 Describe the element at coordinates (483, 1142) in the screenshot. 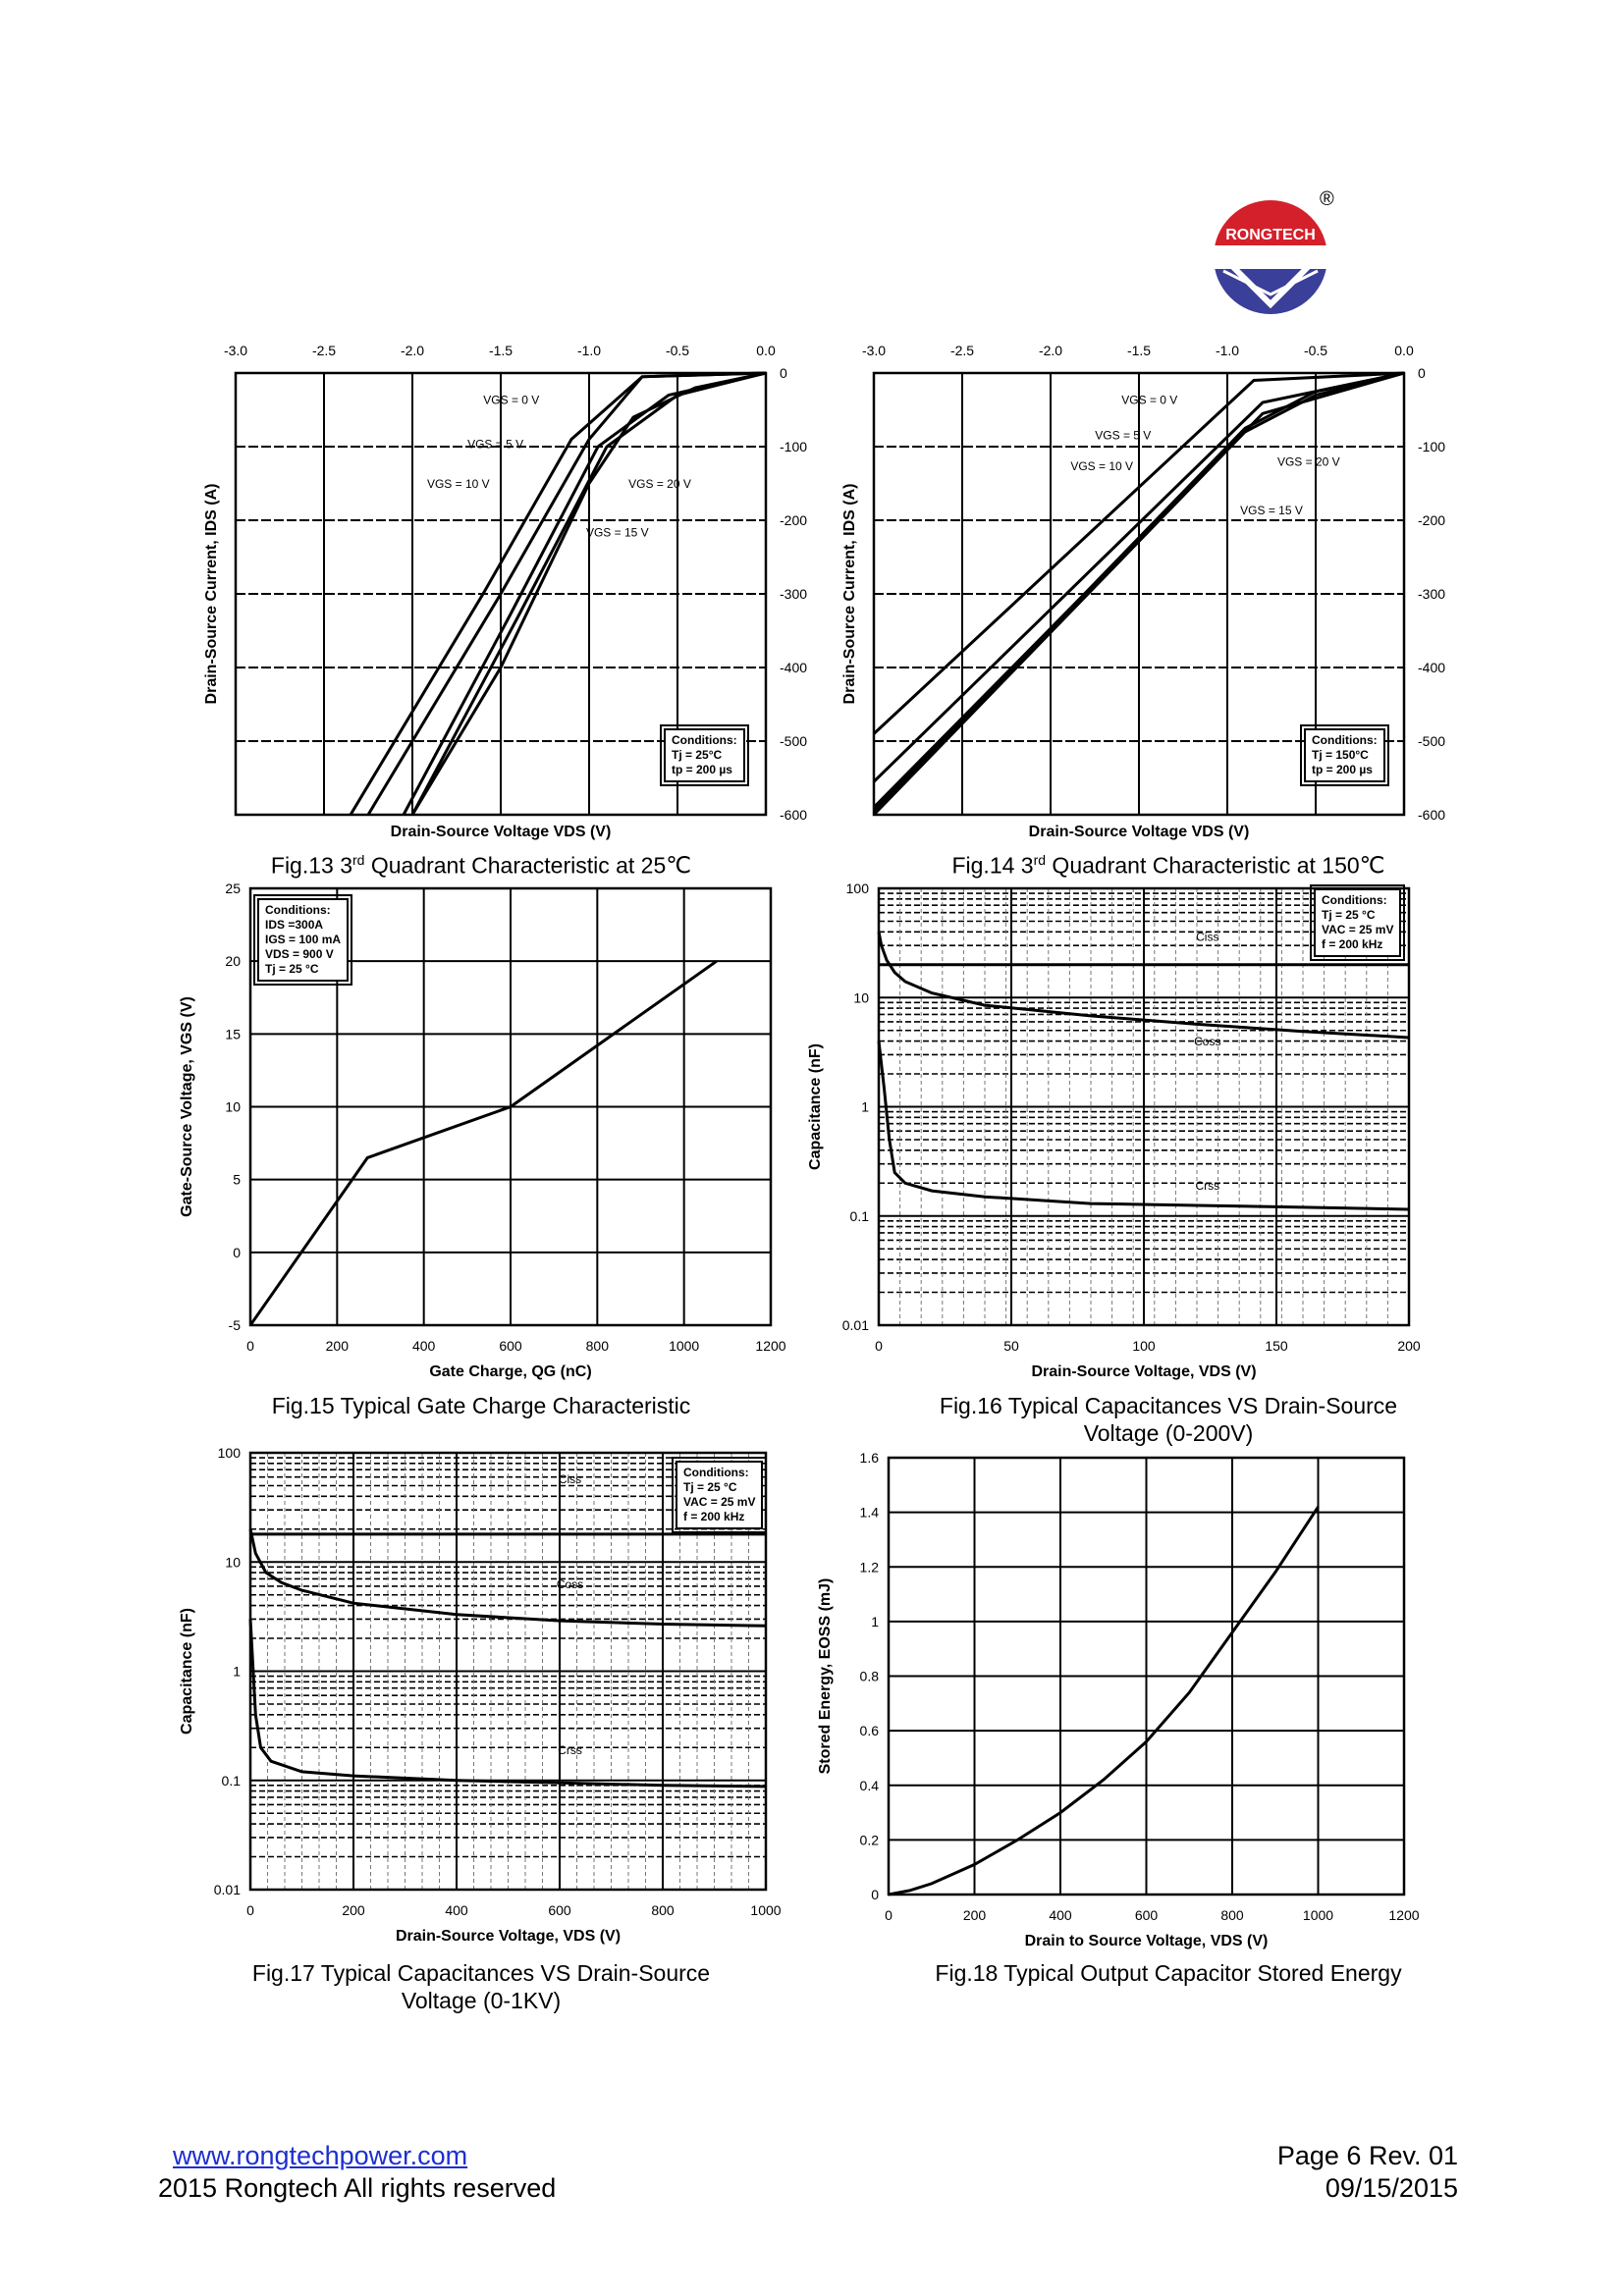

I see `series-line-vgs` at that location.